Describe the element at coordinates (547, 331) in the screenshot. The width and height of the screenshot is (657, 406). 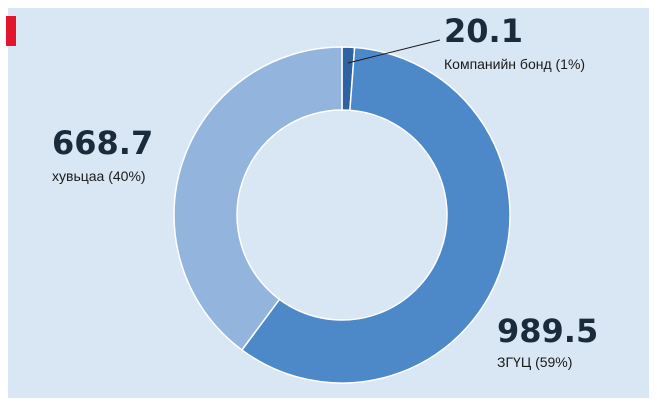
I see `value-label: 989.5` at that location.